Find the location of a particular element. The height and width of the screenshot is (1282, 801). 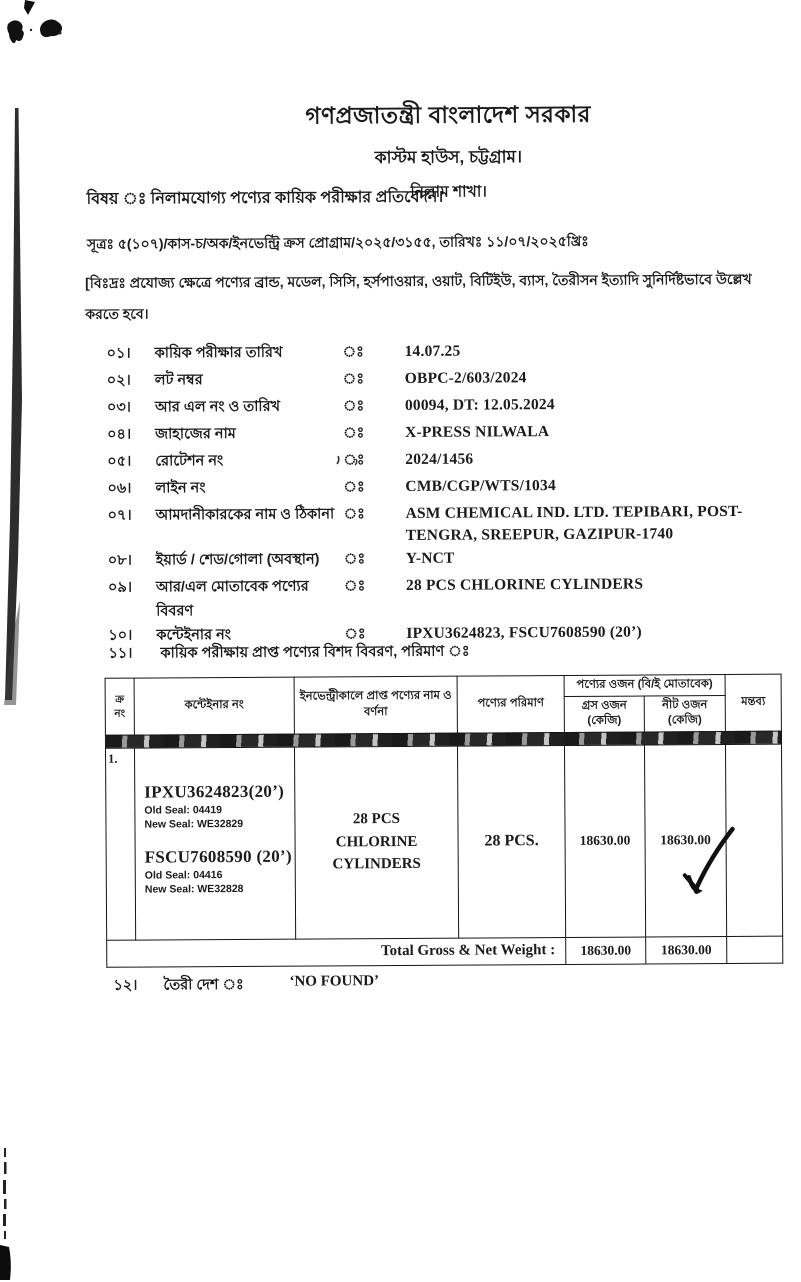

col-header-net-weight: নীট ওজন (কেজি) is located at coordinates (685, 713).